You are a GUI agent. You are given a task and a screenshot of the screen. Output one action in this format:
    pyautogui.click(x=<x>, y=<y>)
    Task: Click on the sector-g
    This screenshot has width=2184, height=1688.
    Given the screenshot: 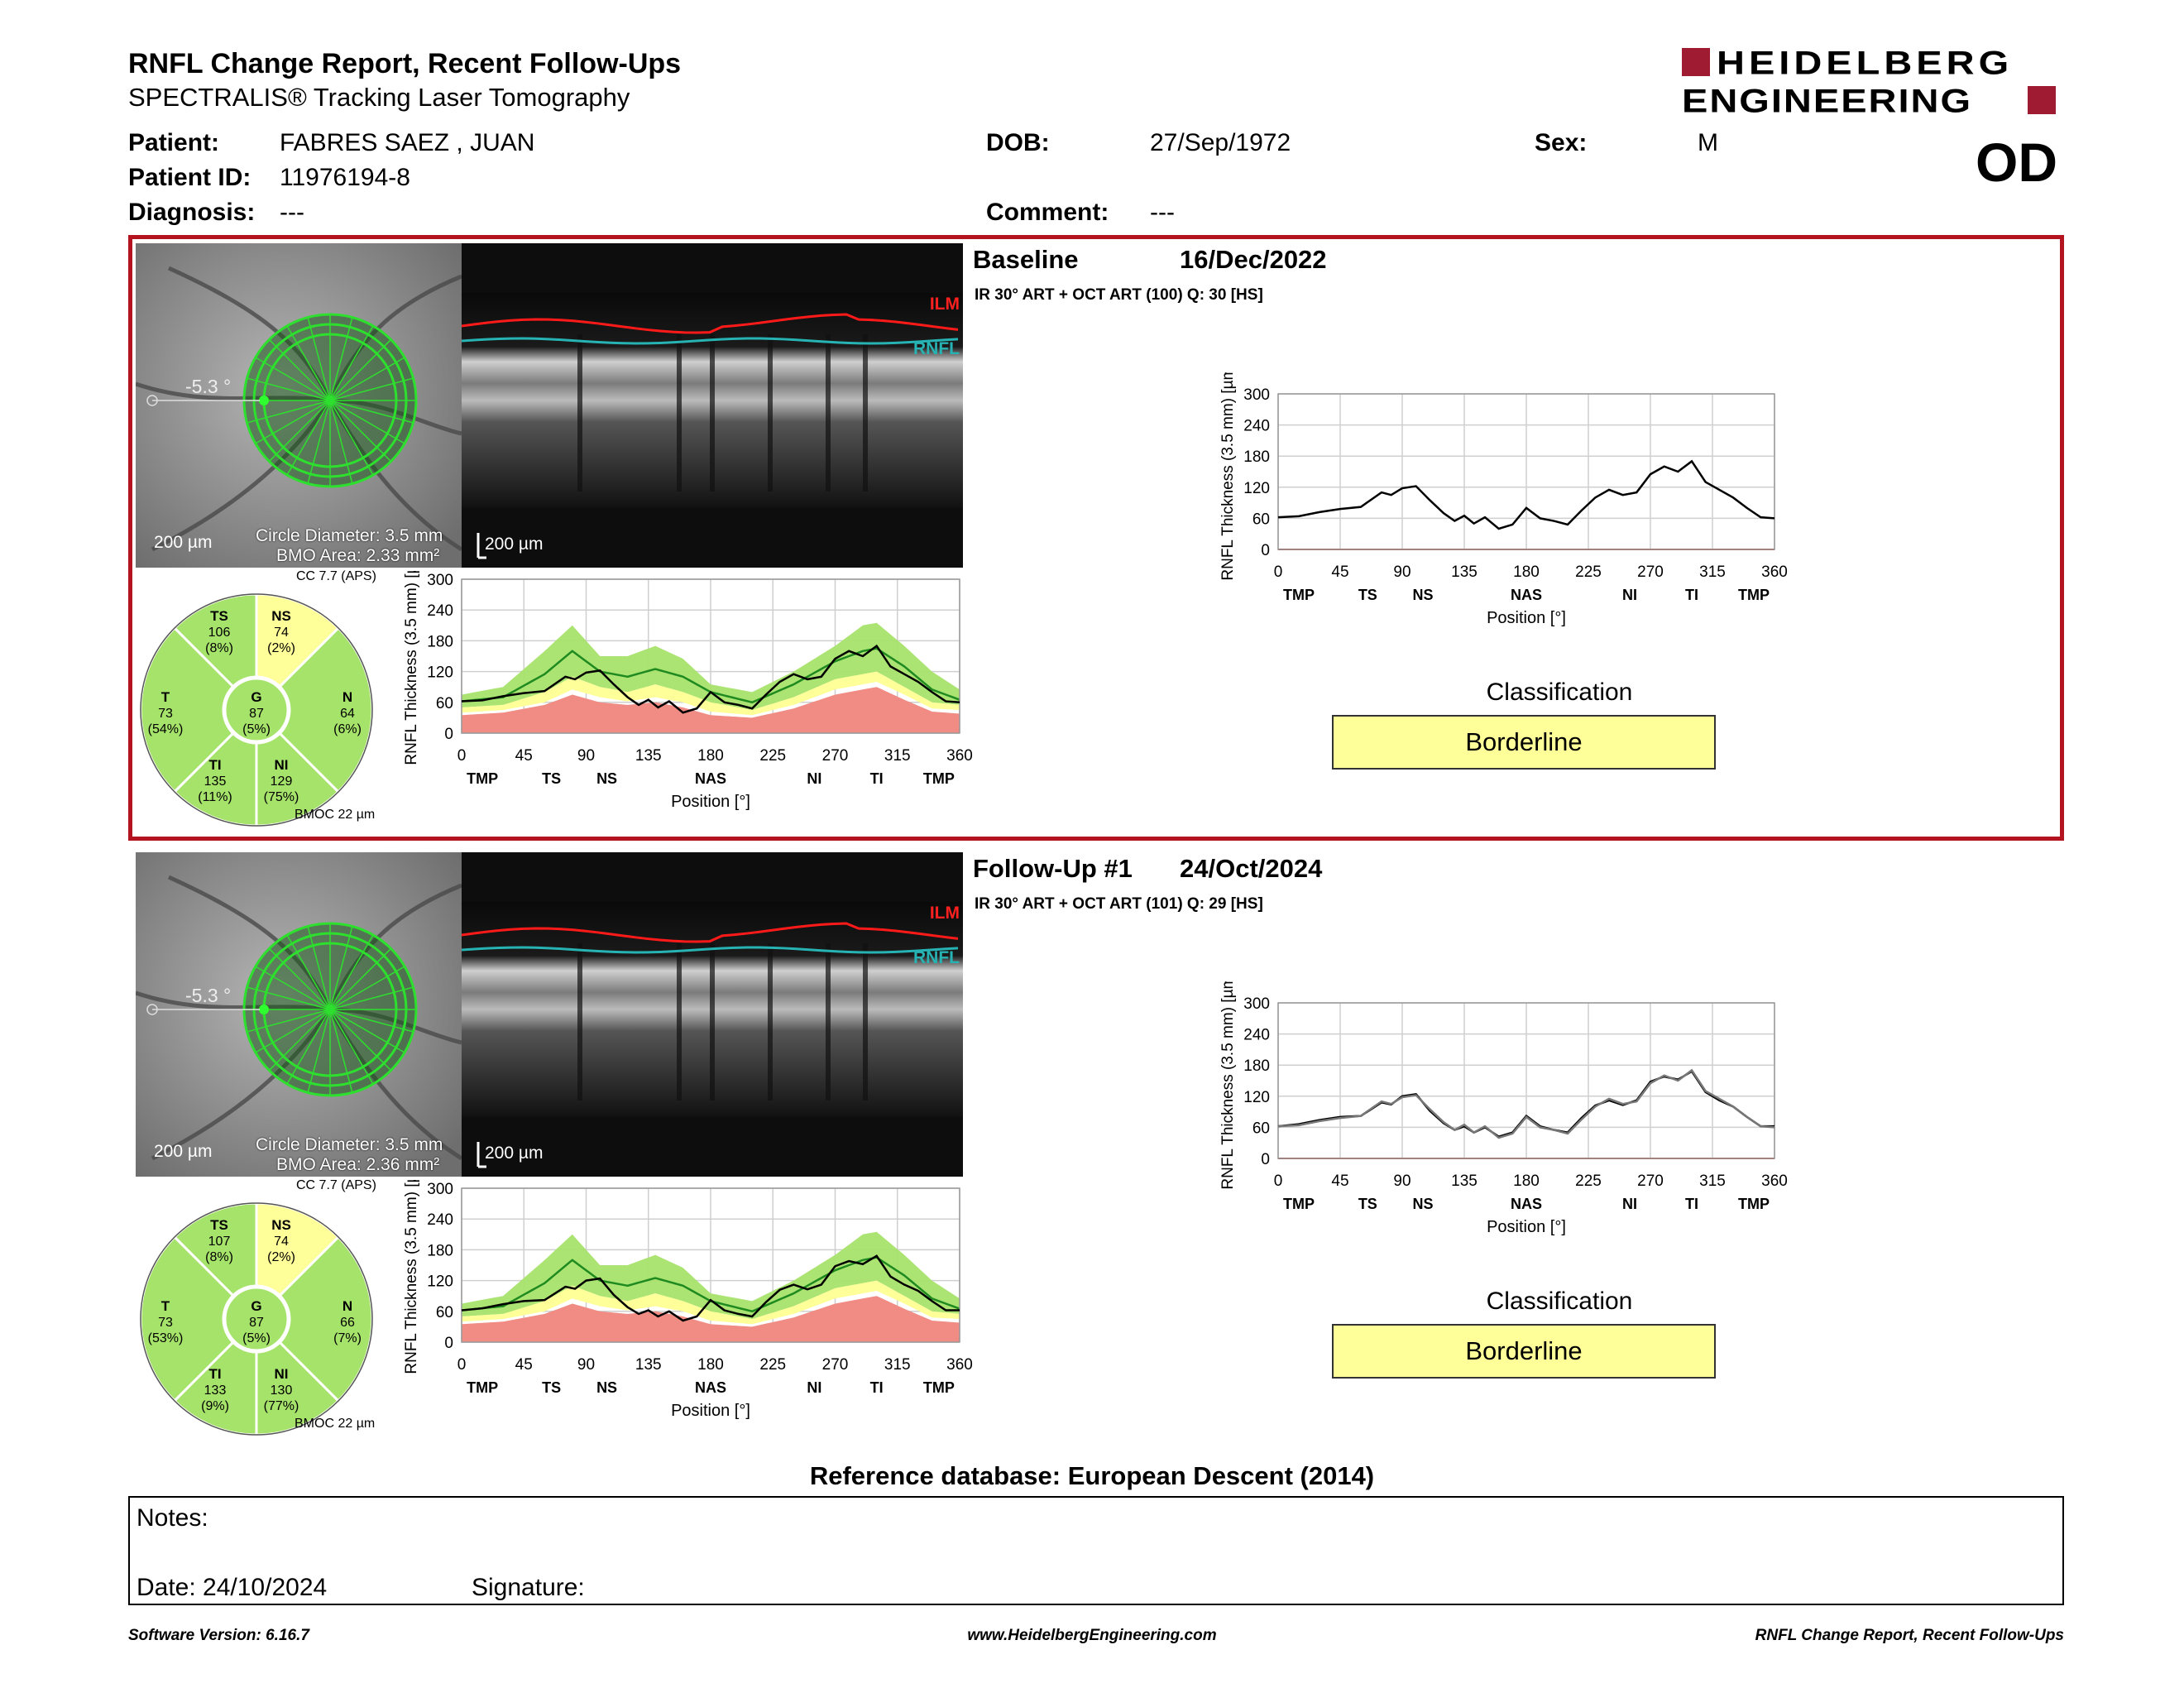 What is the action you would take?
    pyautogui.click(x=256, y=1319)
    